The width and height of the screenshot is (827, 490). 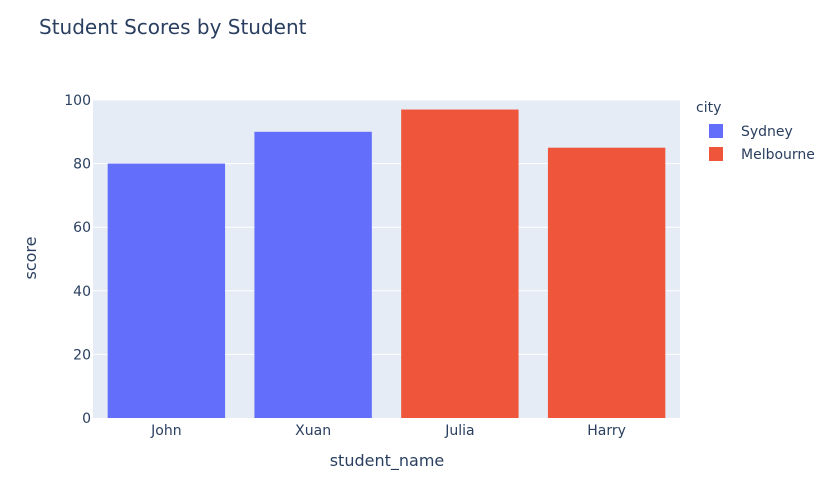 I want to click on legend-title: city, so click(x=708, y=108).